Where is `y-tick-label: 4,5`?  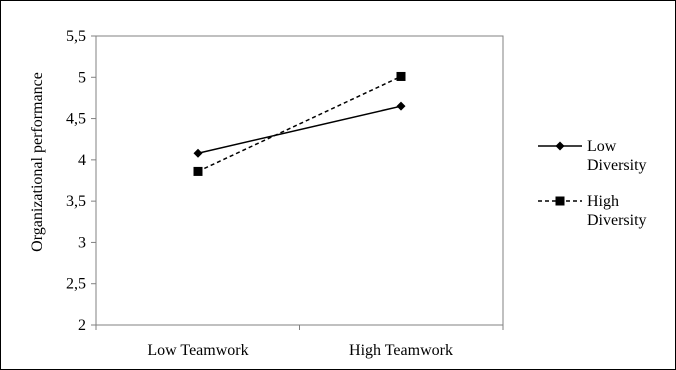 y-tick-label: 4,5 is located at coordinates (76, 119).